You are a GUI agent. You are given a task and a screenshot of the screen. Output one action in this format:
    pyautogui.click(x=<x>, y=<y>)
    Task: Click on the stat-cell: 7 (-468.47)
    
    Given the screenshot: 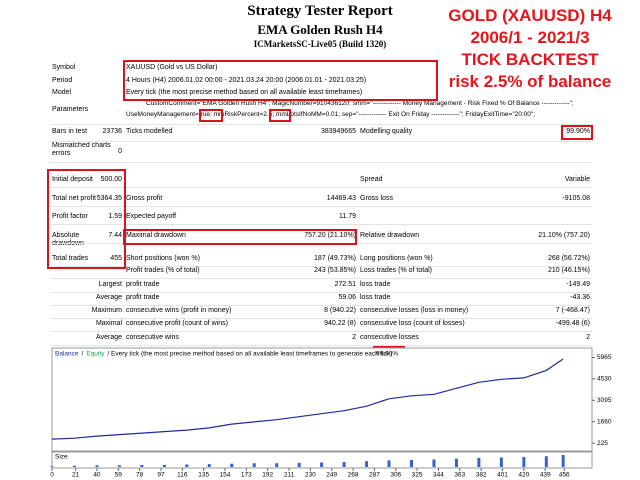 What is the action you would take?
    pyautogui.click(x=572, y=310)
    